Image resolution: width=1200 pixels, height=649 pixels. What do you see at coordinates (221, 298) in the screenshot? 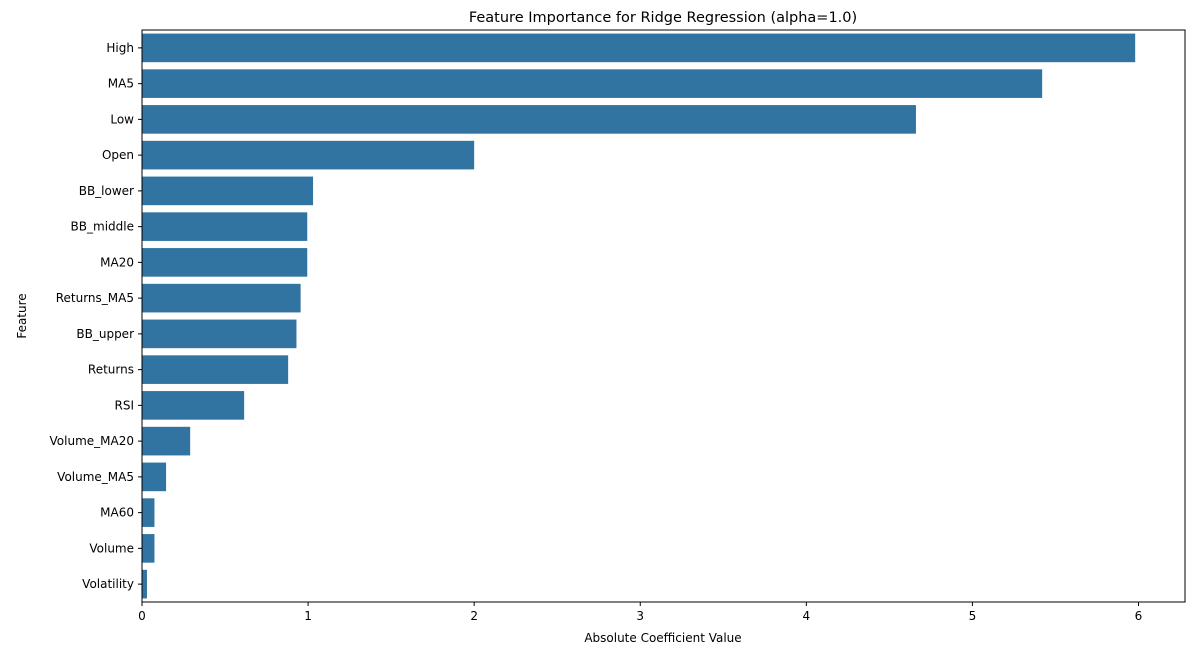
I see `bar-returns-ma5` at bounding box center [221, 298].